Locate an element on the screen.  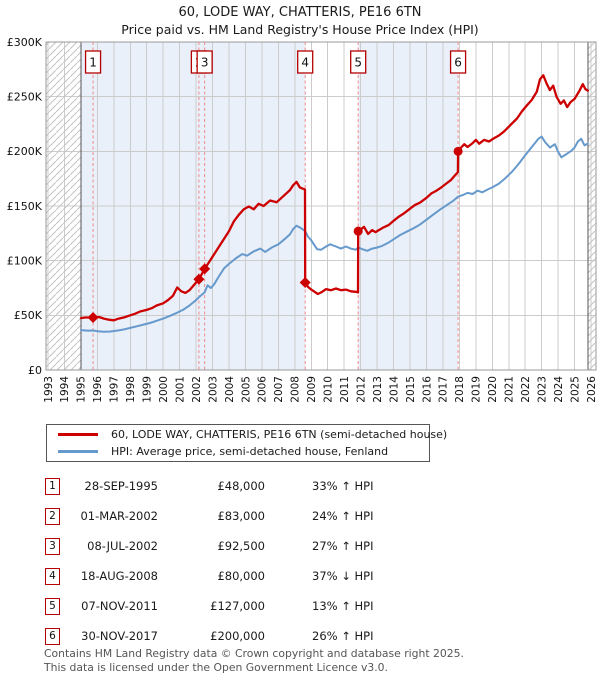
sale-date: 30-NOV-2017 is located at coordinates (119, 636).